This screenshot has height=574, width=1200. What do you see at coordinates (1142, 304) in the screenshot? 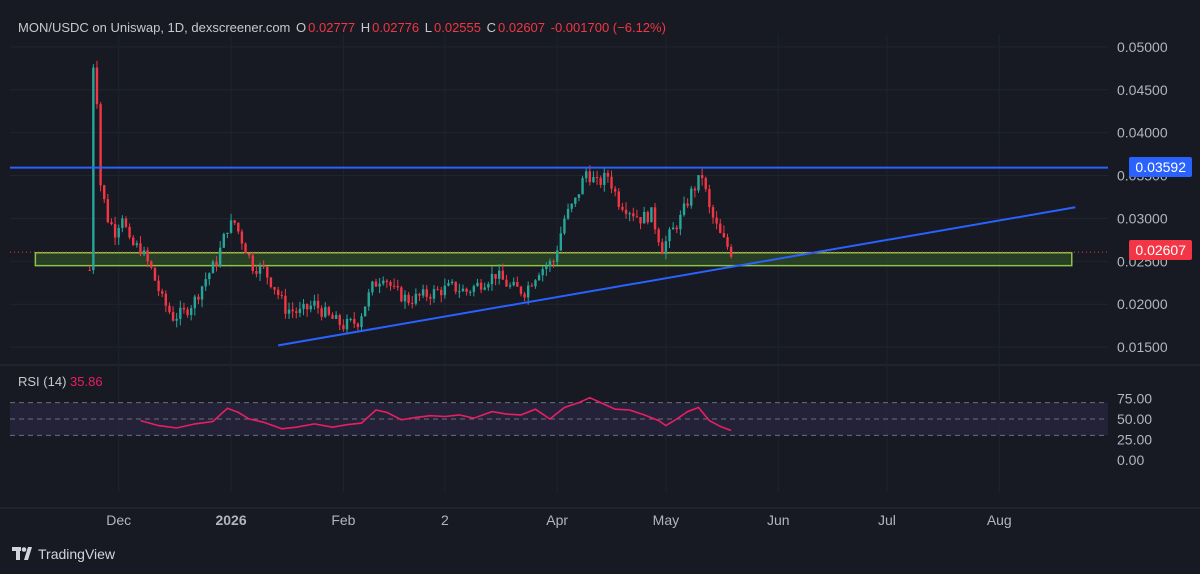
I see `y-tick-label: 0.02000` at bounding box center [1142, 304].